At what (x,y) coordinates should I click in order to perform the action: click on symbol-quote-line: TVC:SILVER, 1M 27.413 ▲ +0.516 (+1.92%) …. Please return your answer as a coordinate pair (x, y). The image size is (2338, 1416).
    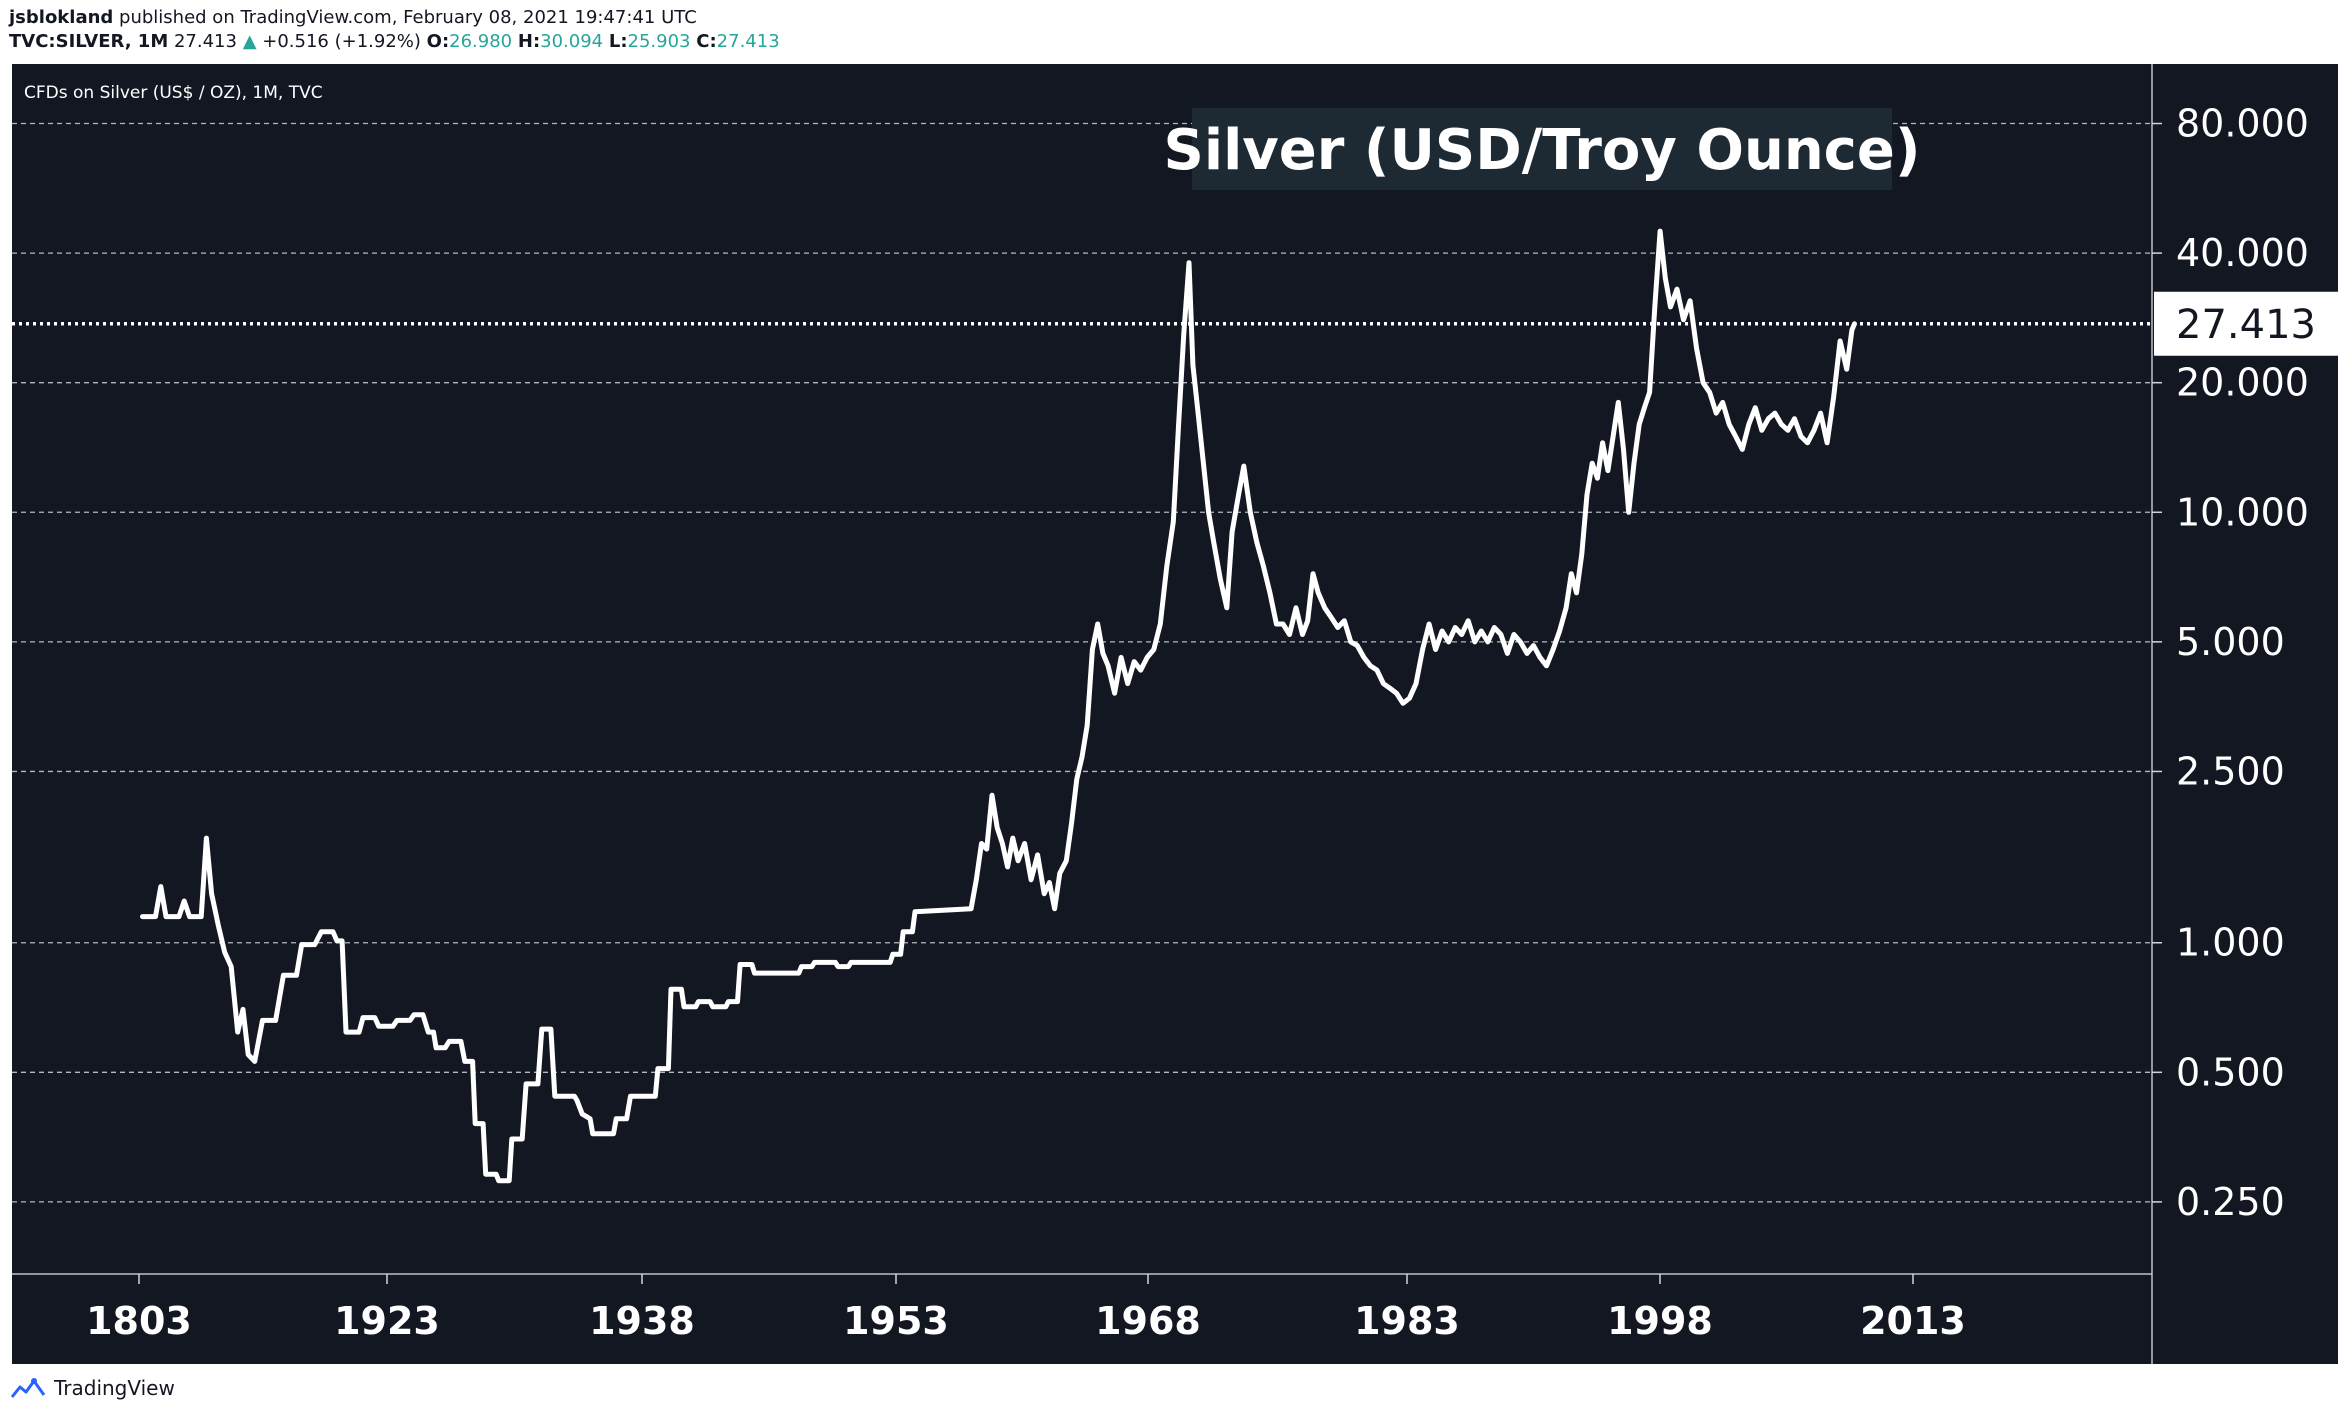
    Looking at the image, I should click on (394, 42).